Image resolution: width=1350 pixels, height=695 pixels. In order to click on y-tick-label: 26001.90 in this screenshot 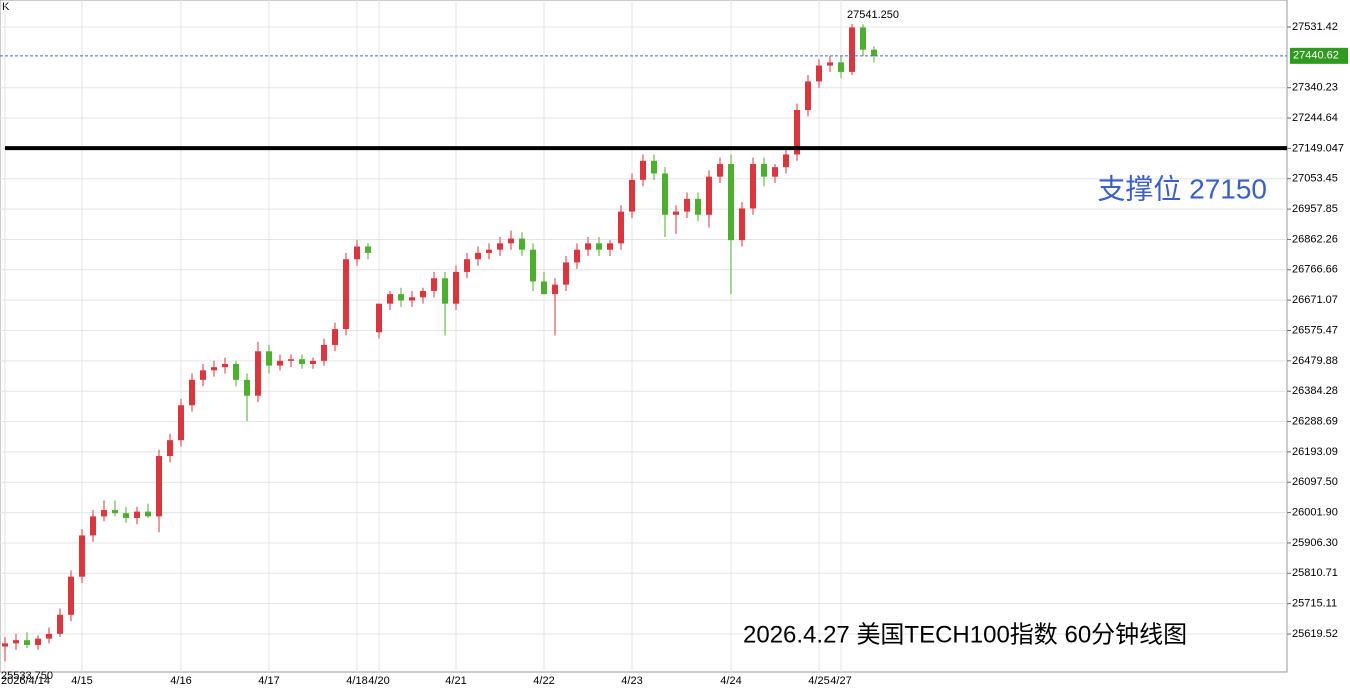, I will do `click(1315, 513)`.